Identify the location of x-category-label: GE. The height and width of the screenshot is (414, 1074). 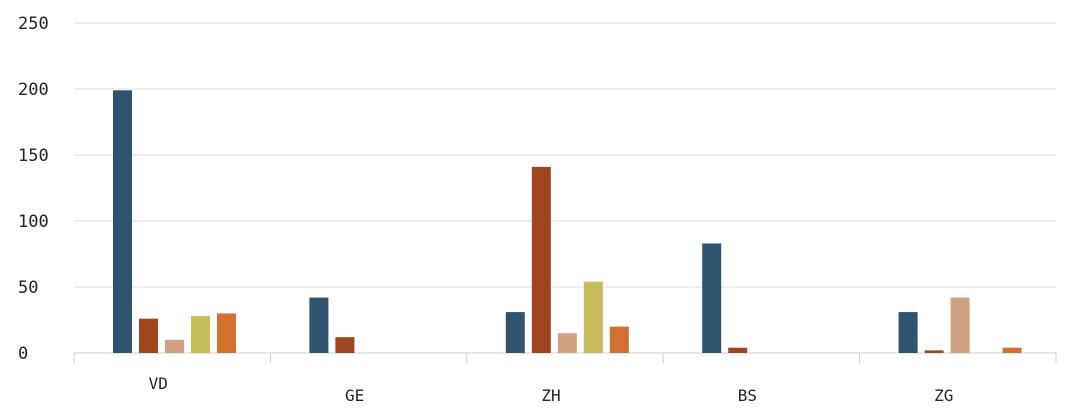
(354, 395).